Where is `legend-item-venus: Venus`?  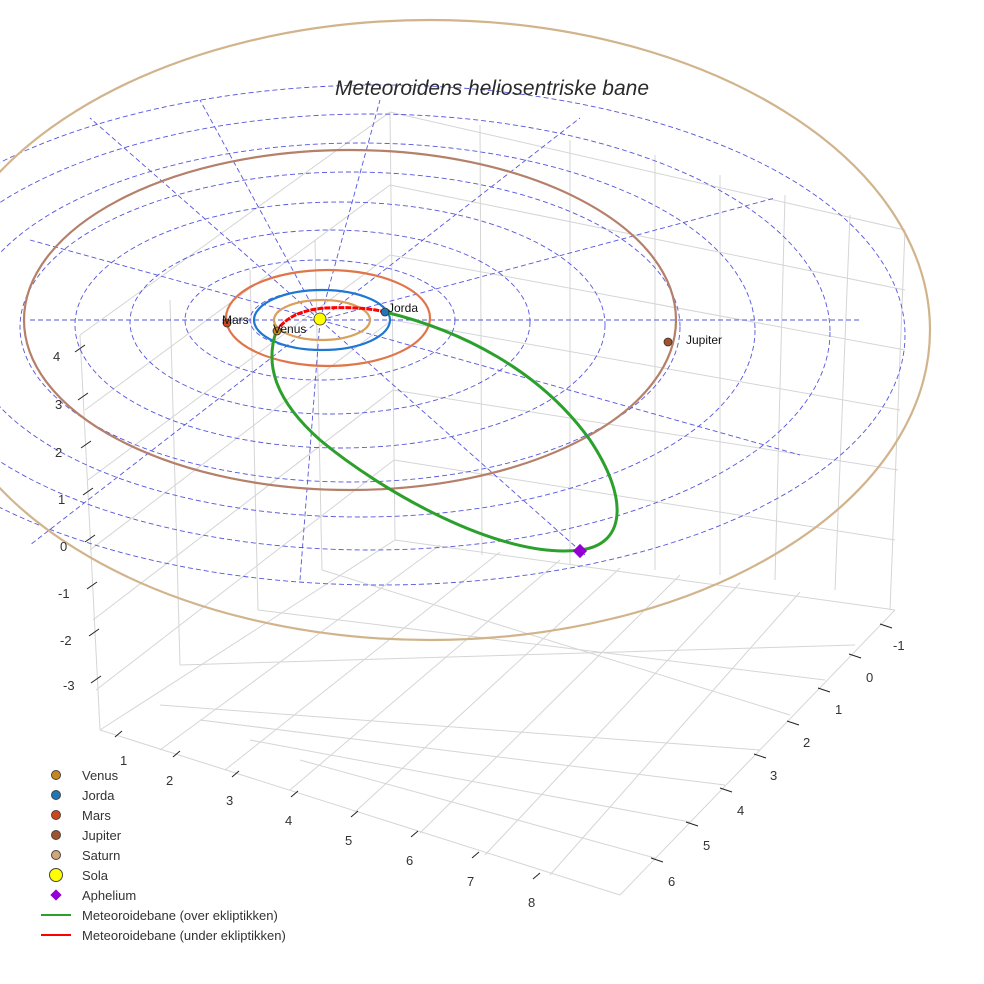
legend-item-venus: Venus is located at coordinates (162, 775).